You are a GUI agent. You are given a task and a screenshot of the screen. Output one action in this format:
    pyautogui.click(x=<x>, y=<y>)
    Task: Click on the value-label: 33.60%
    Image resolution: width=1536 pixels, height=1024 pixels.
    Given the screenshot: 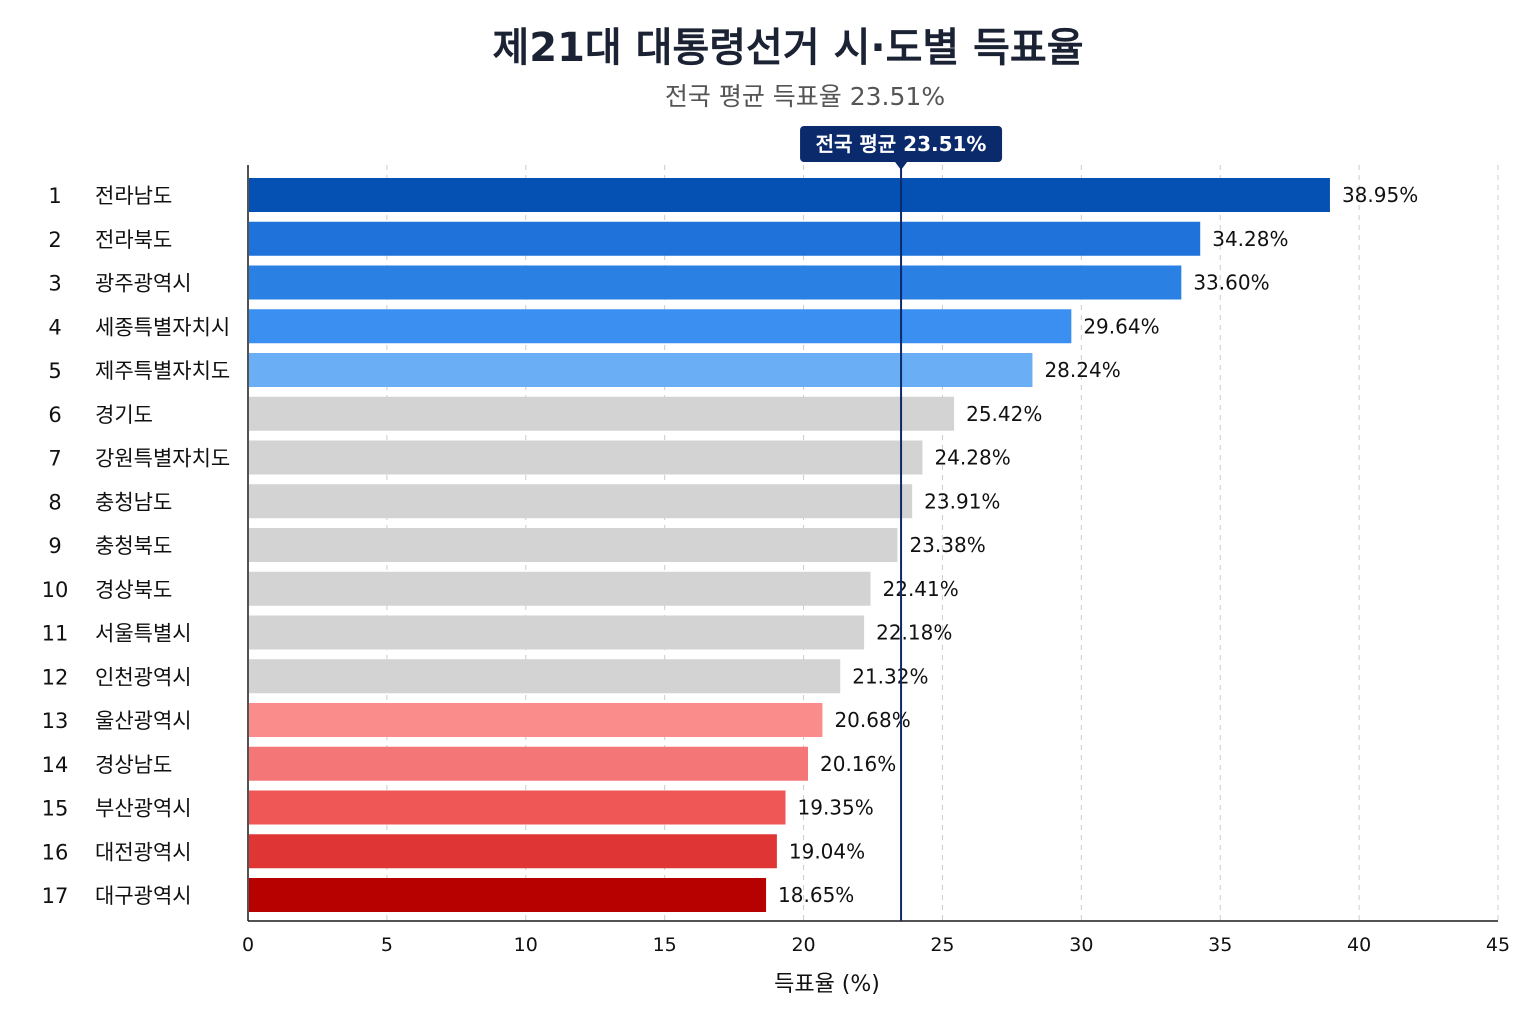 What is the action you would take?
    pyautogui.click(x=1231, y=283)
    